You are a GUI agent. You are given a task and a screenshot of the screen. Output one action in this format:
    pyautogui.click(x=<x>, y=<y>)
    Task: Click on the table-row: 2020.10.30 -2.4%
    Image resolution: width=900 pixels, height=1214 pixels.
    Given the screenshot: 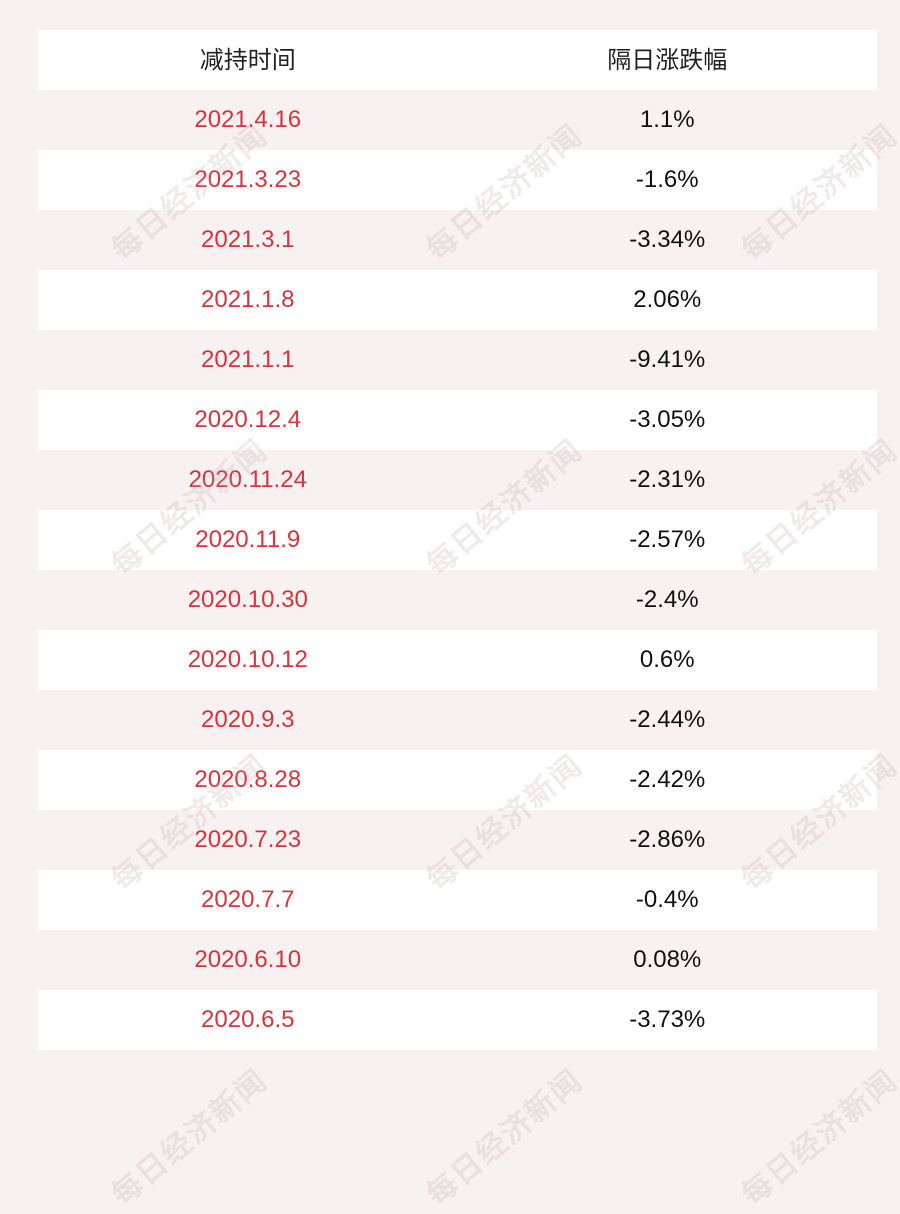 What is the action you would take?
    pyautogui.click(x=457, y=600)
    